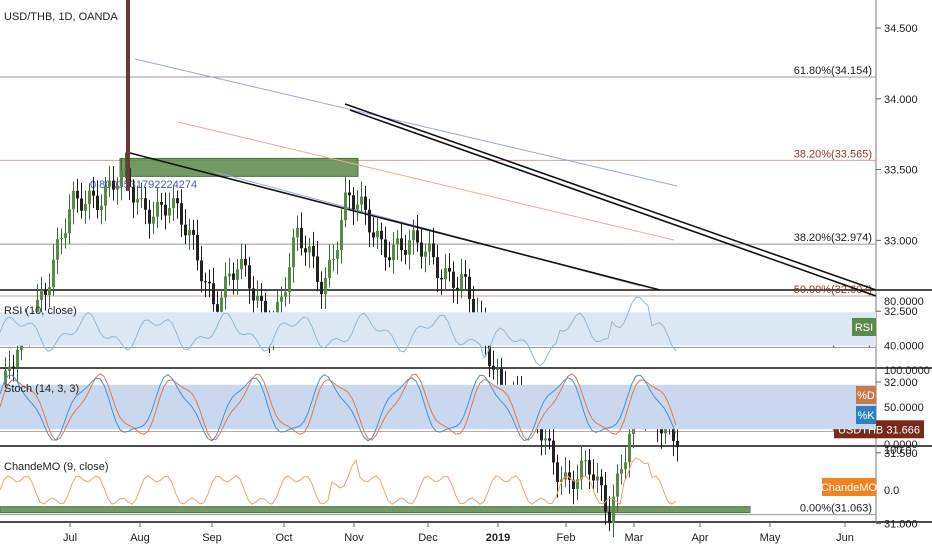 The height and width of the screenshot is (550, 932). What do you see at coordinates (239, 167) in the screenshot?
I see `resistance-zone` at bounding box center [239, 167].